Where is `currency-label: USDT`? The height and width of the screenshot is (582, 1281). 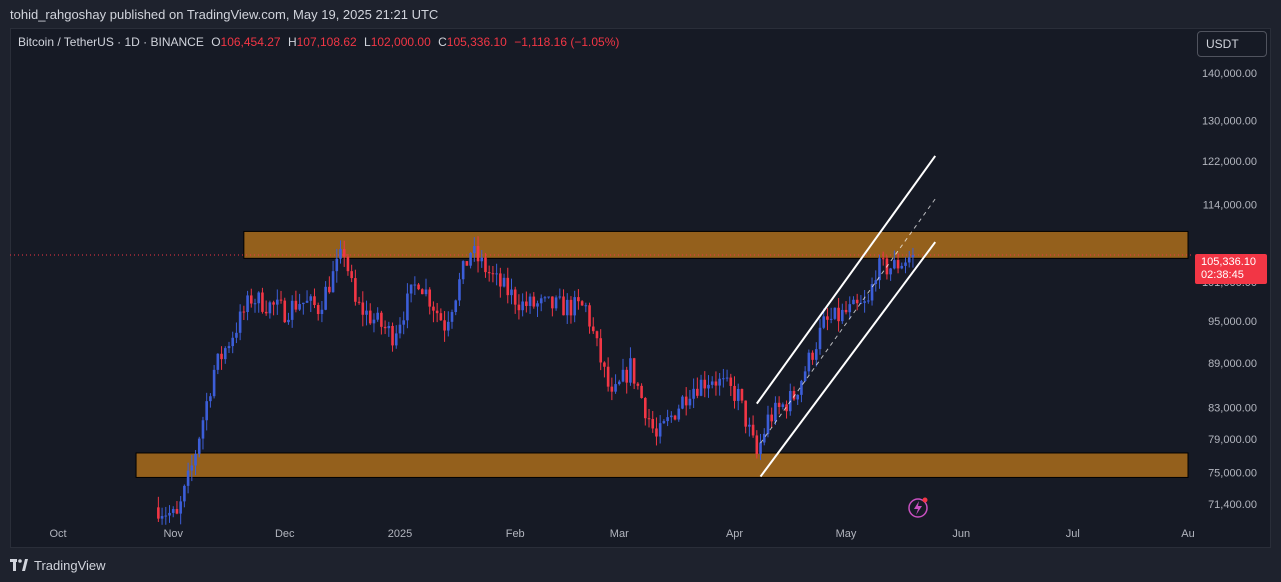
currency-label: USDT is located at coordinates (1222, 44).